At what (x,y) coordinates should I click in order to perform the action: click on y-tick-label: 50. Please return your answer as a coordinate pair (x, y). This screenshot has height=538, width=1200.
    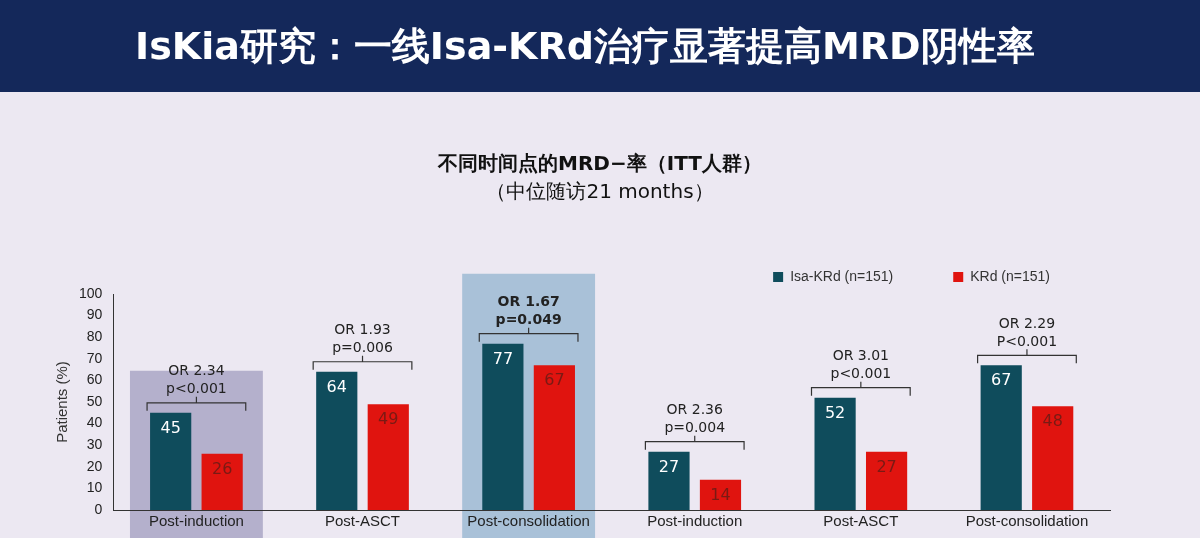
    Looking at the image, I should click on (94, 400).